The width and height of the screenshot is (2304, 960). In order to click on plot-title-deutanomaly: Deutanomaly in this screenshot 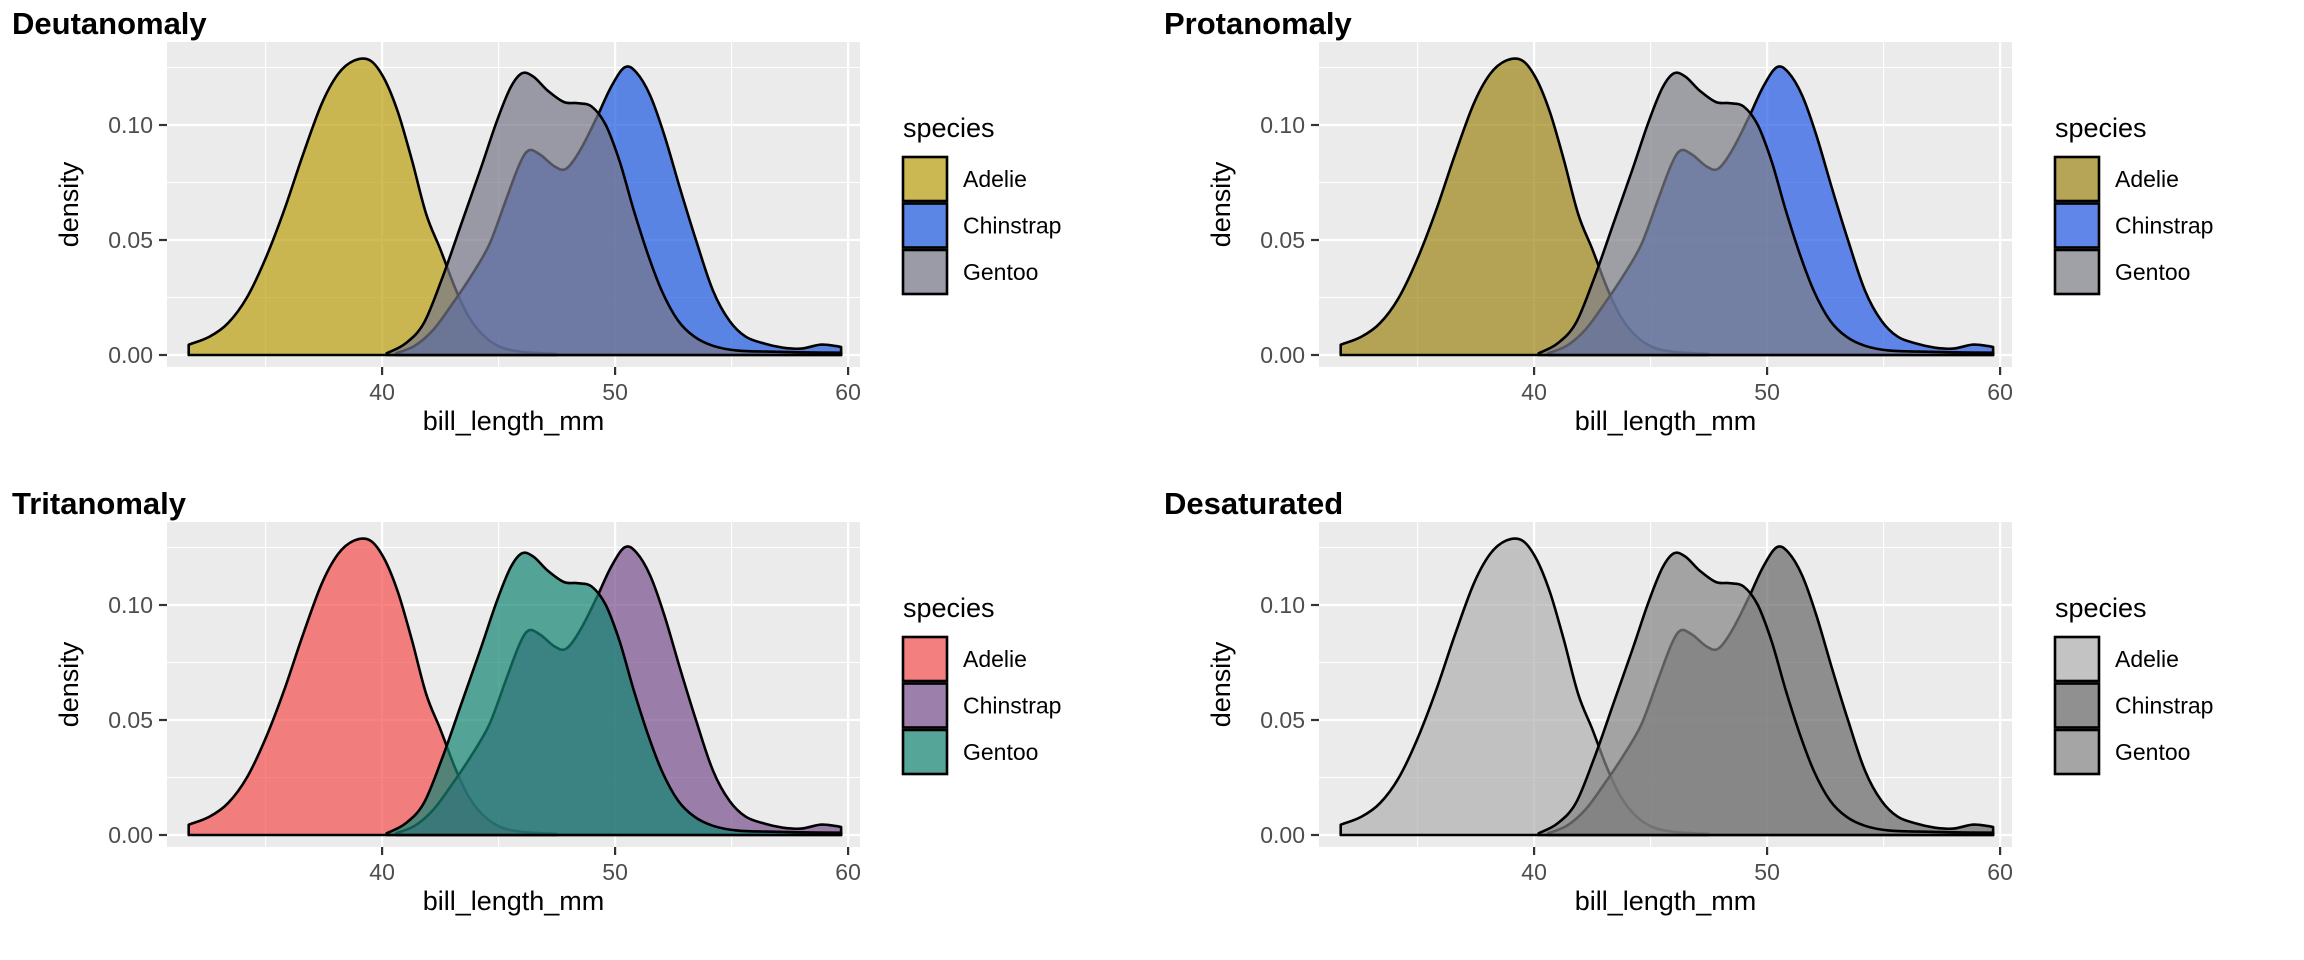, I will do `click(109, 23)`.